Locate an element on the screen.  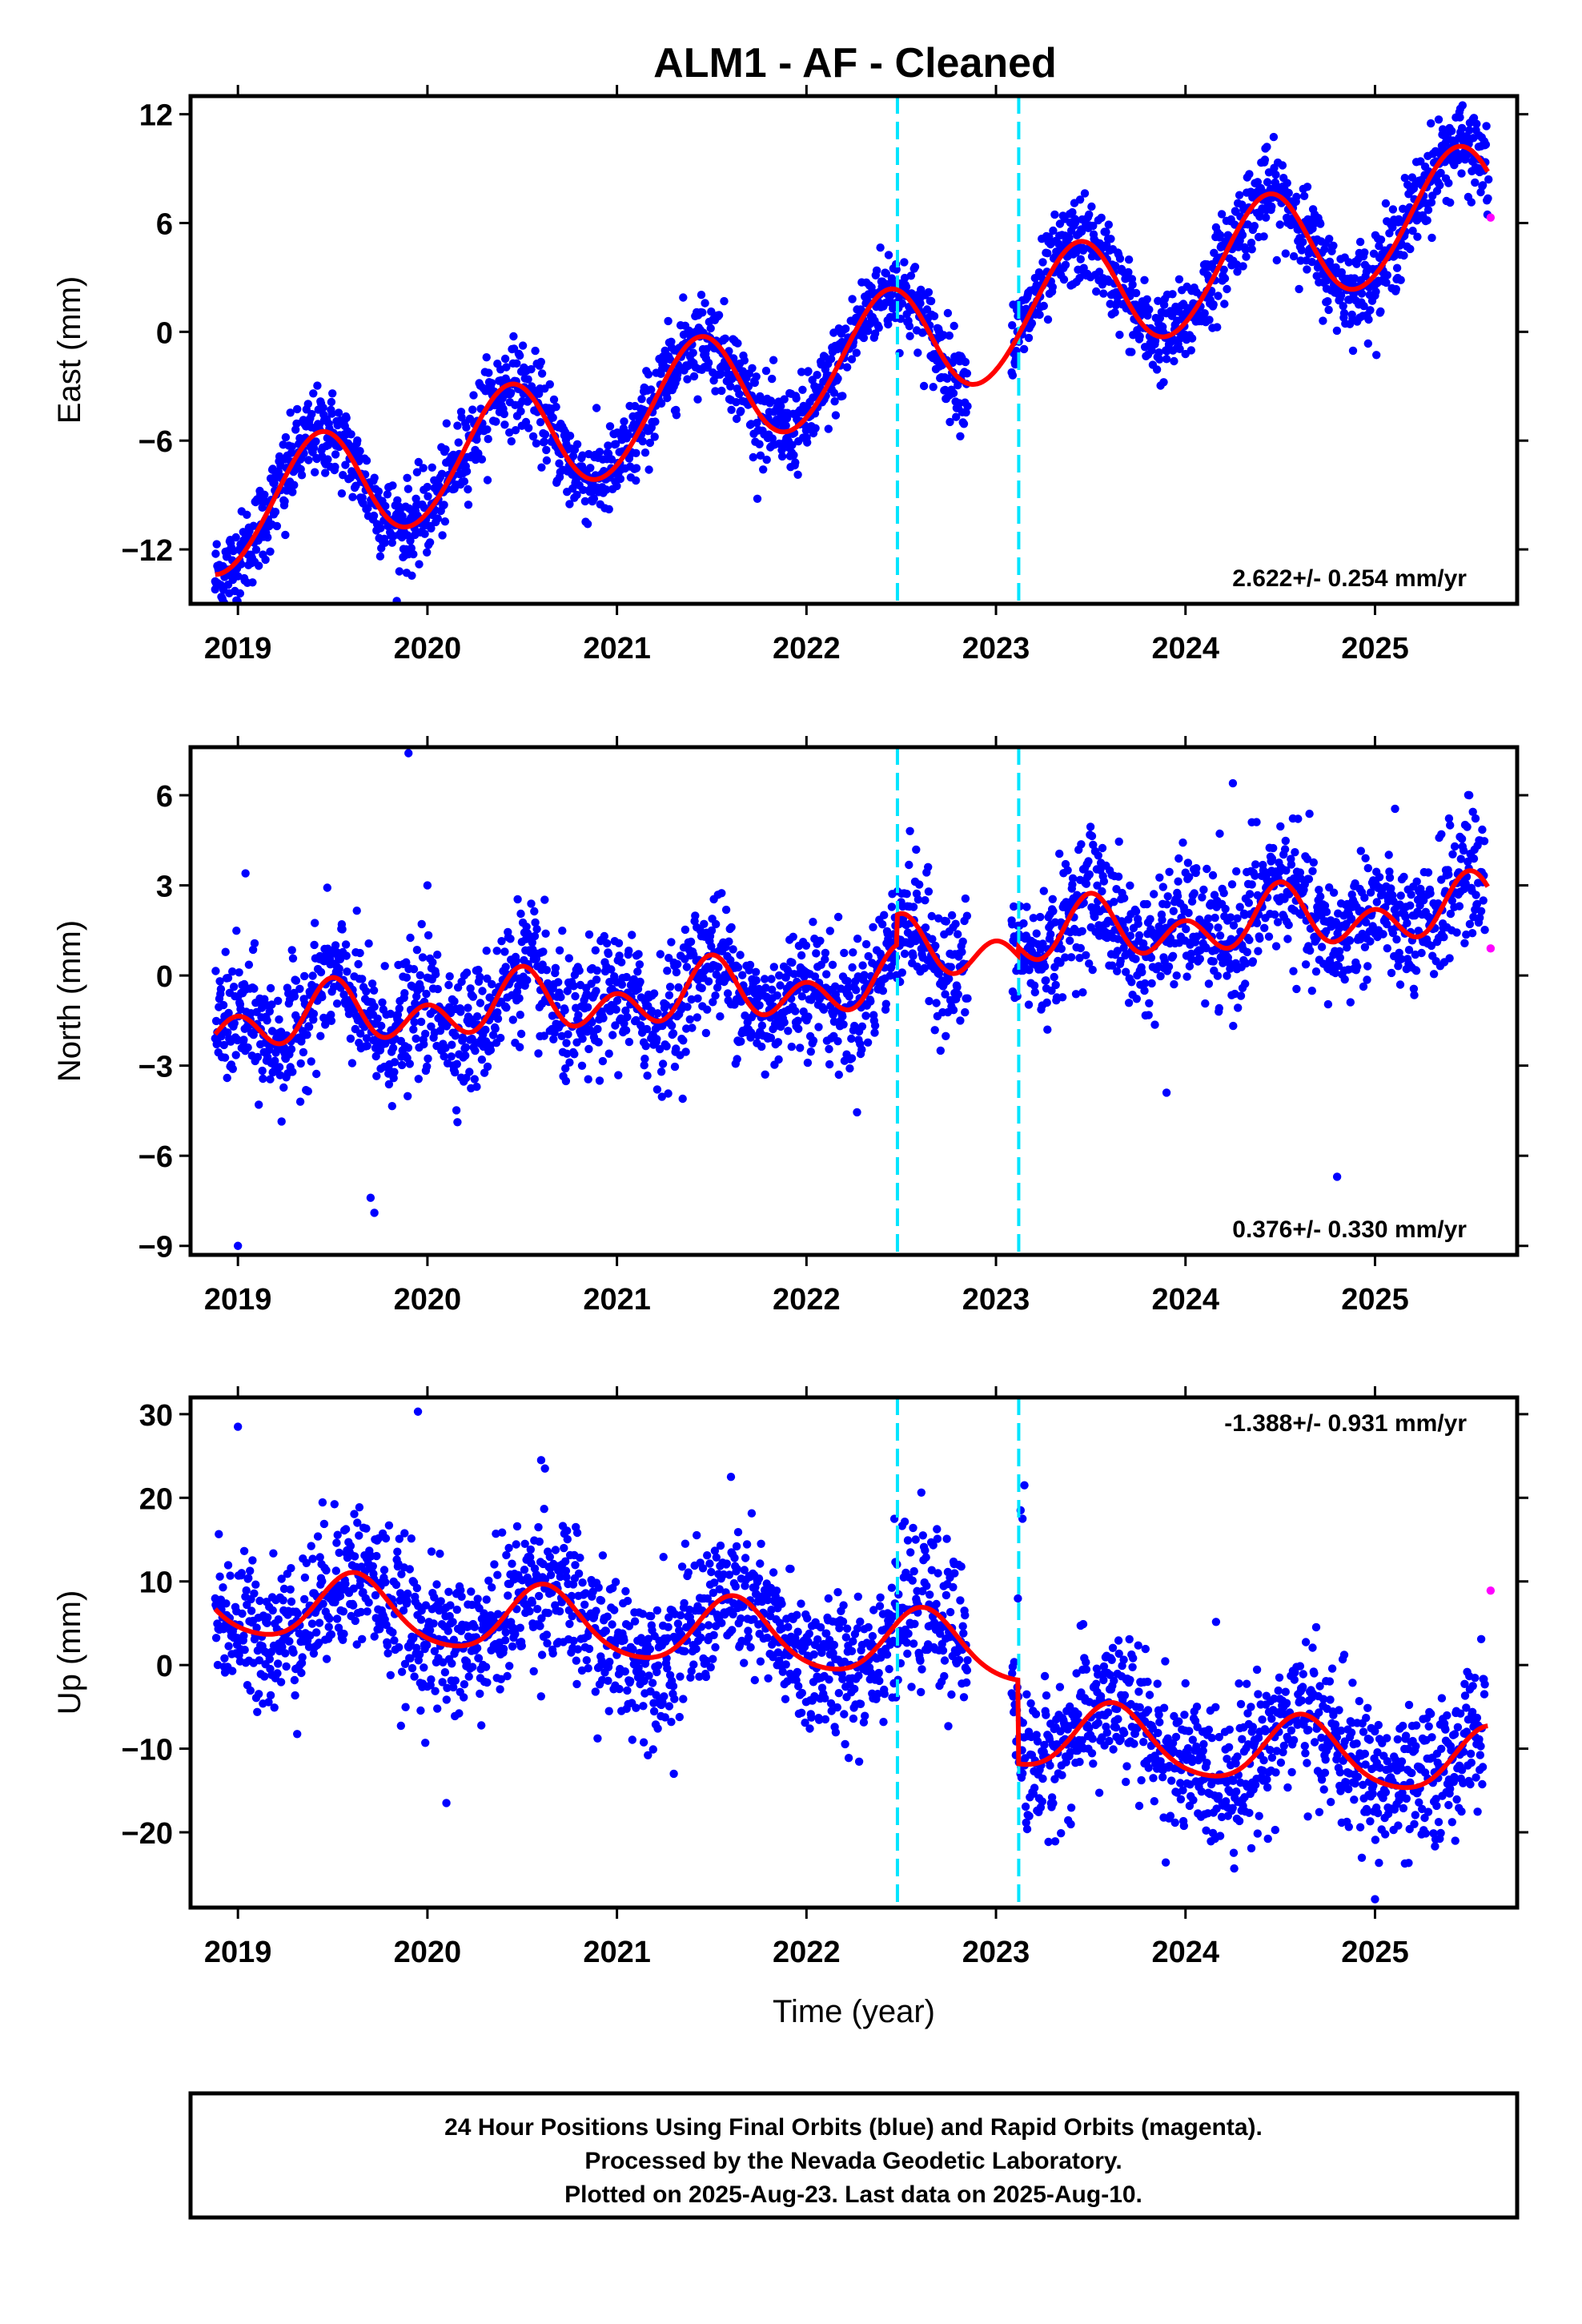
x-tick-label: 2020 is located at coordinates (428, 1300).